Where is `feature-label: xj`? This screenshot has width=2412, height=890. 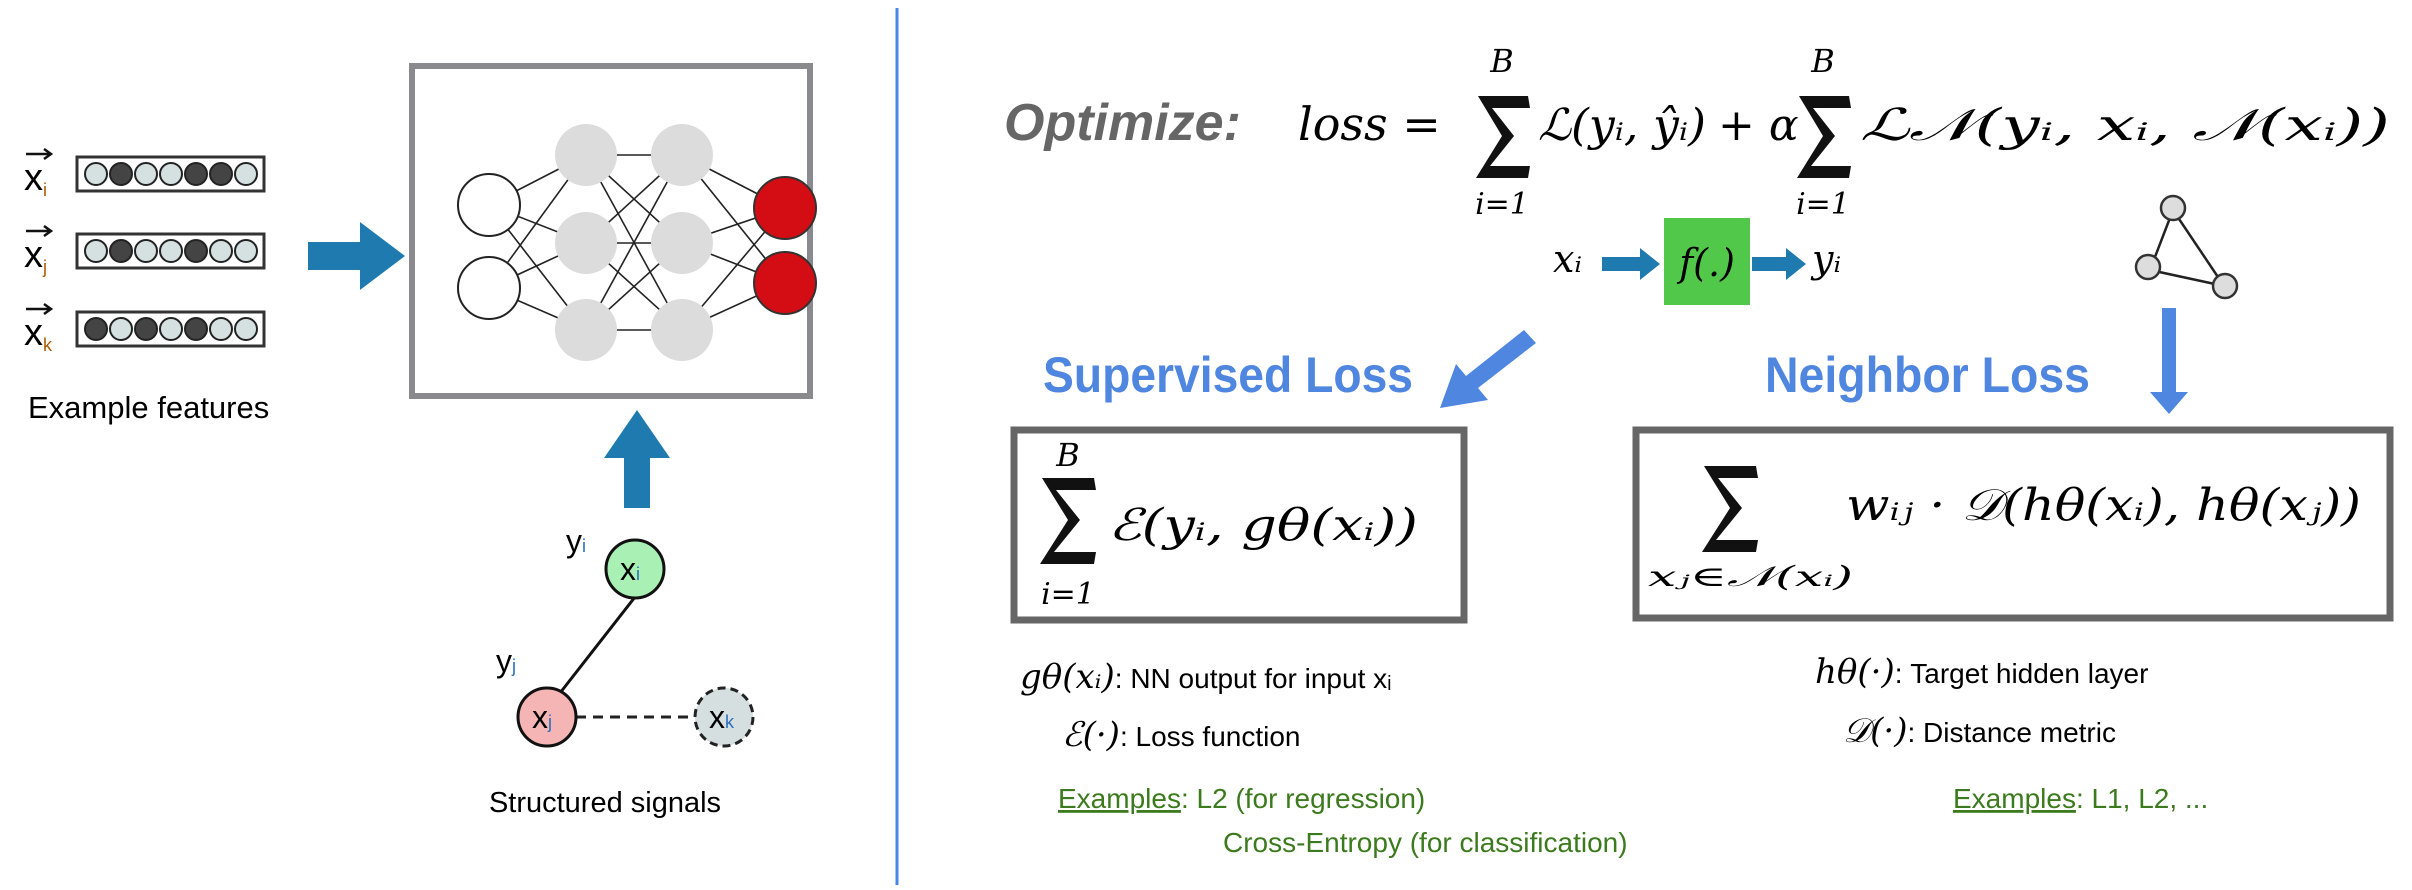 feature-label: xj is located at coordinates (35, 255).